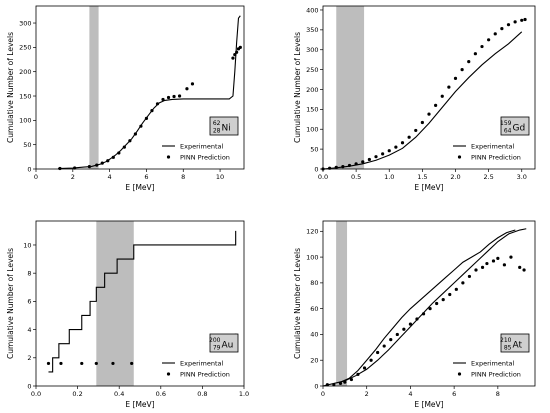 The image size is (550, 413). What do you see at coordinates (29, 358) in the screenshot?
I see `y-tick-label: 2` at bounding box center [29, 358].